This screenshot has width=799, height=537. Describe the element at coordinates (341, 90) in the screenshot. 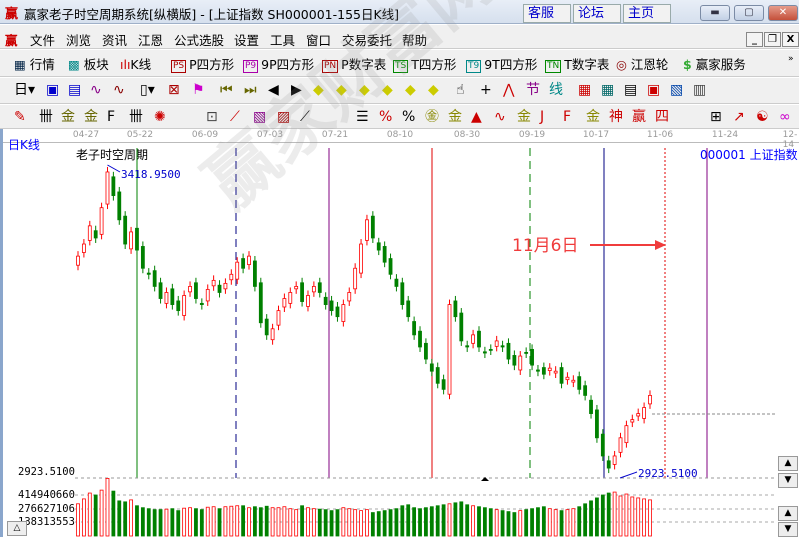

I see `shift-right-icon: ◆` at that location.